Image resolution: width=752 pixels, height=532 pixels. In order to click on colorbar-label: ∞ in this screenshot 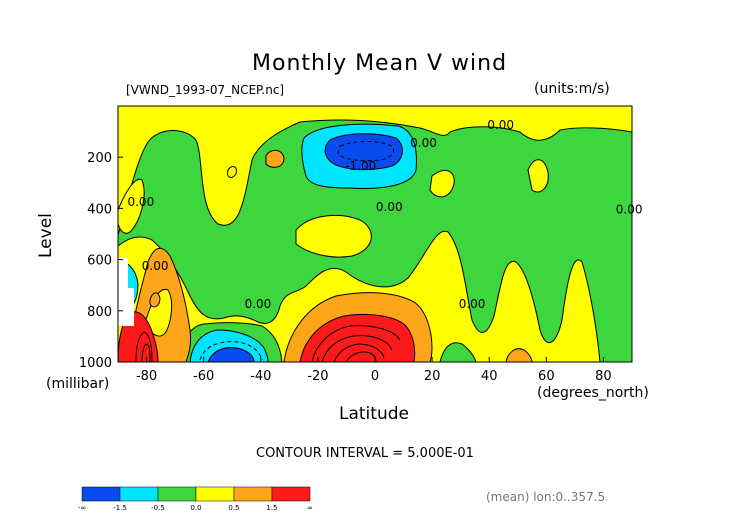, I will do `click(310, 508)`.